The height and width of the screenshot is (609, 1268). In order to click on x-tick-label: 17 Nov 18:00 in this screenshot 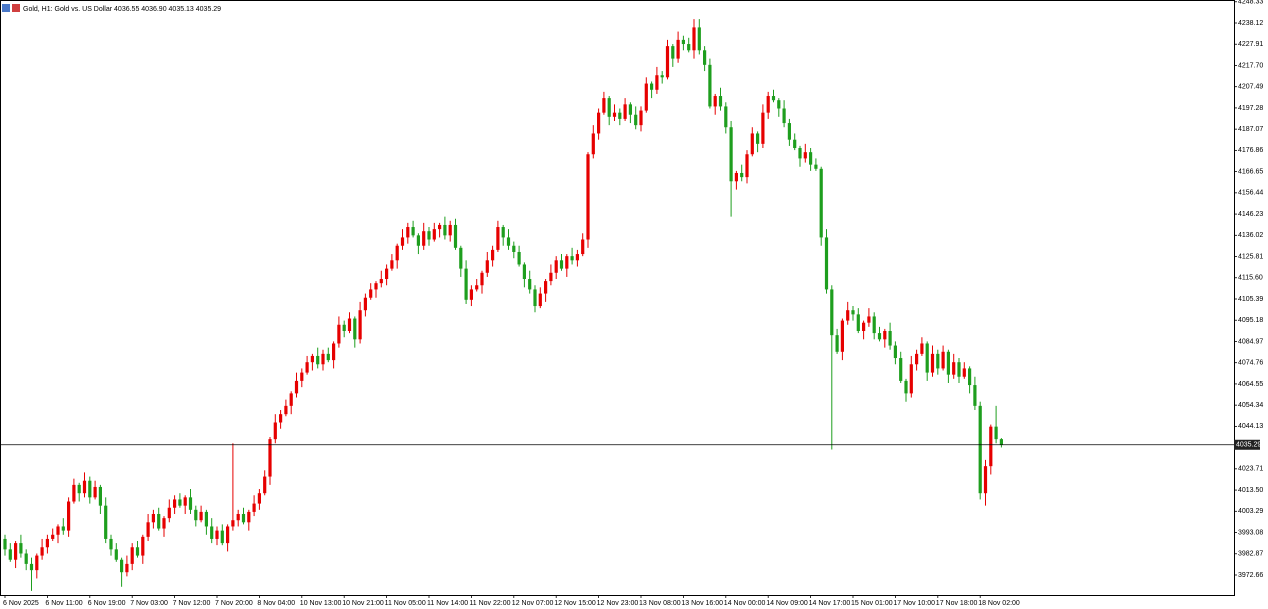, I will do `click(957, 603)`.